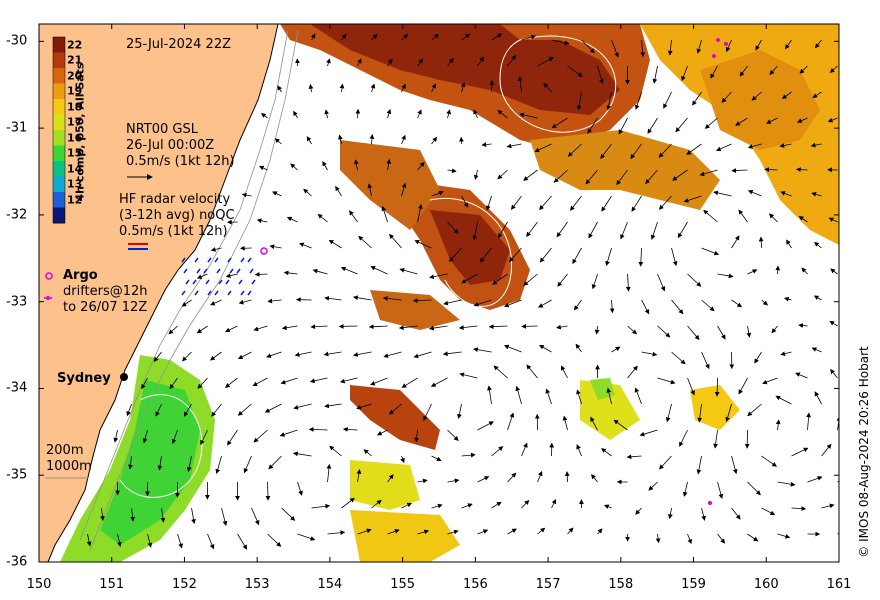 Image resolution: width=880 pixels, height=600 pixels. Describe the element at coordinates (48, 298) in the screenshot. I see `drifter-legend-marker` at that location.